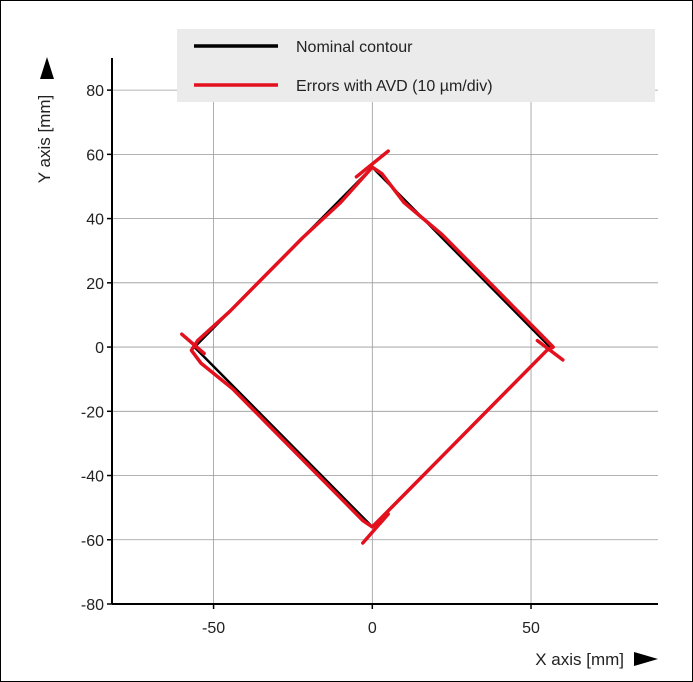  Describe the element at coordinates (92, 605) in the screenshot. I see `y-tick-label: -80` at that location.